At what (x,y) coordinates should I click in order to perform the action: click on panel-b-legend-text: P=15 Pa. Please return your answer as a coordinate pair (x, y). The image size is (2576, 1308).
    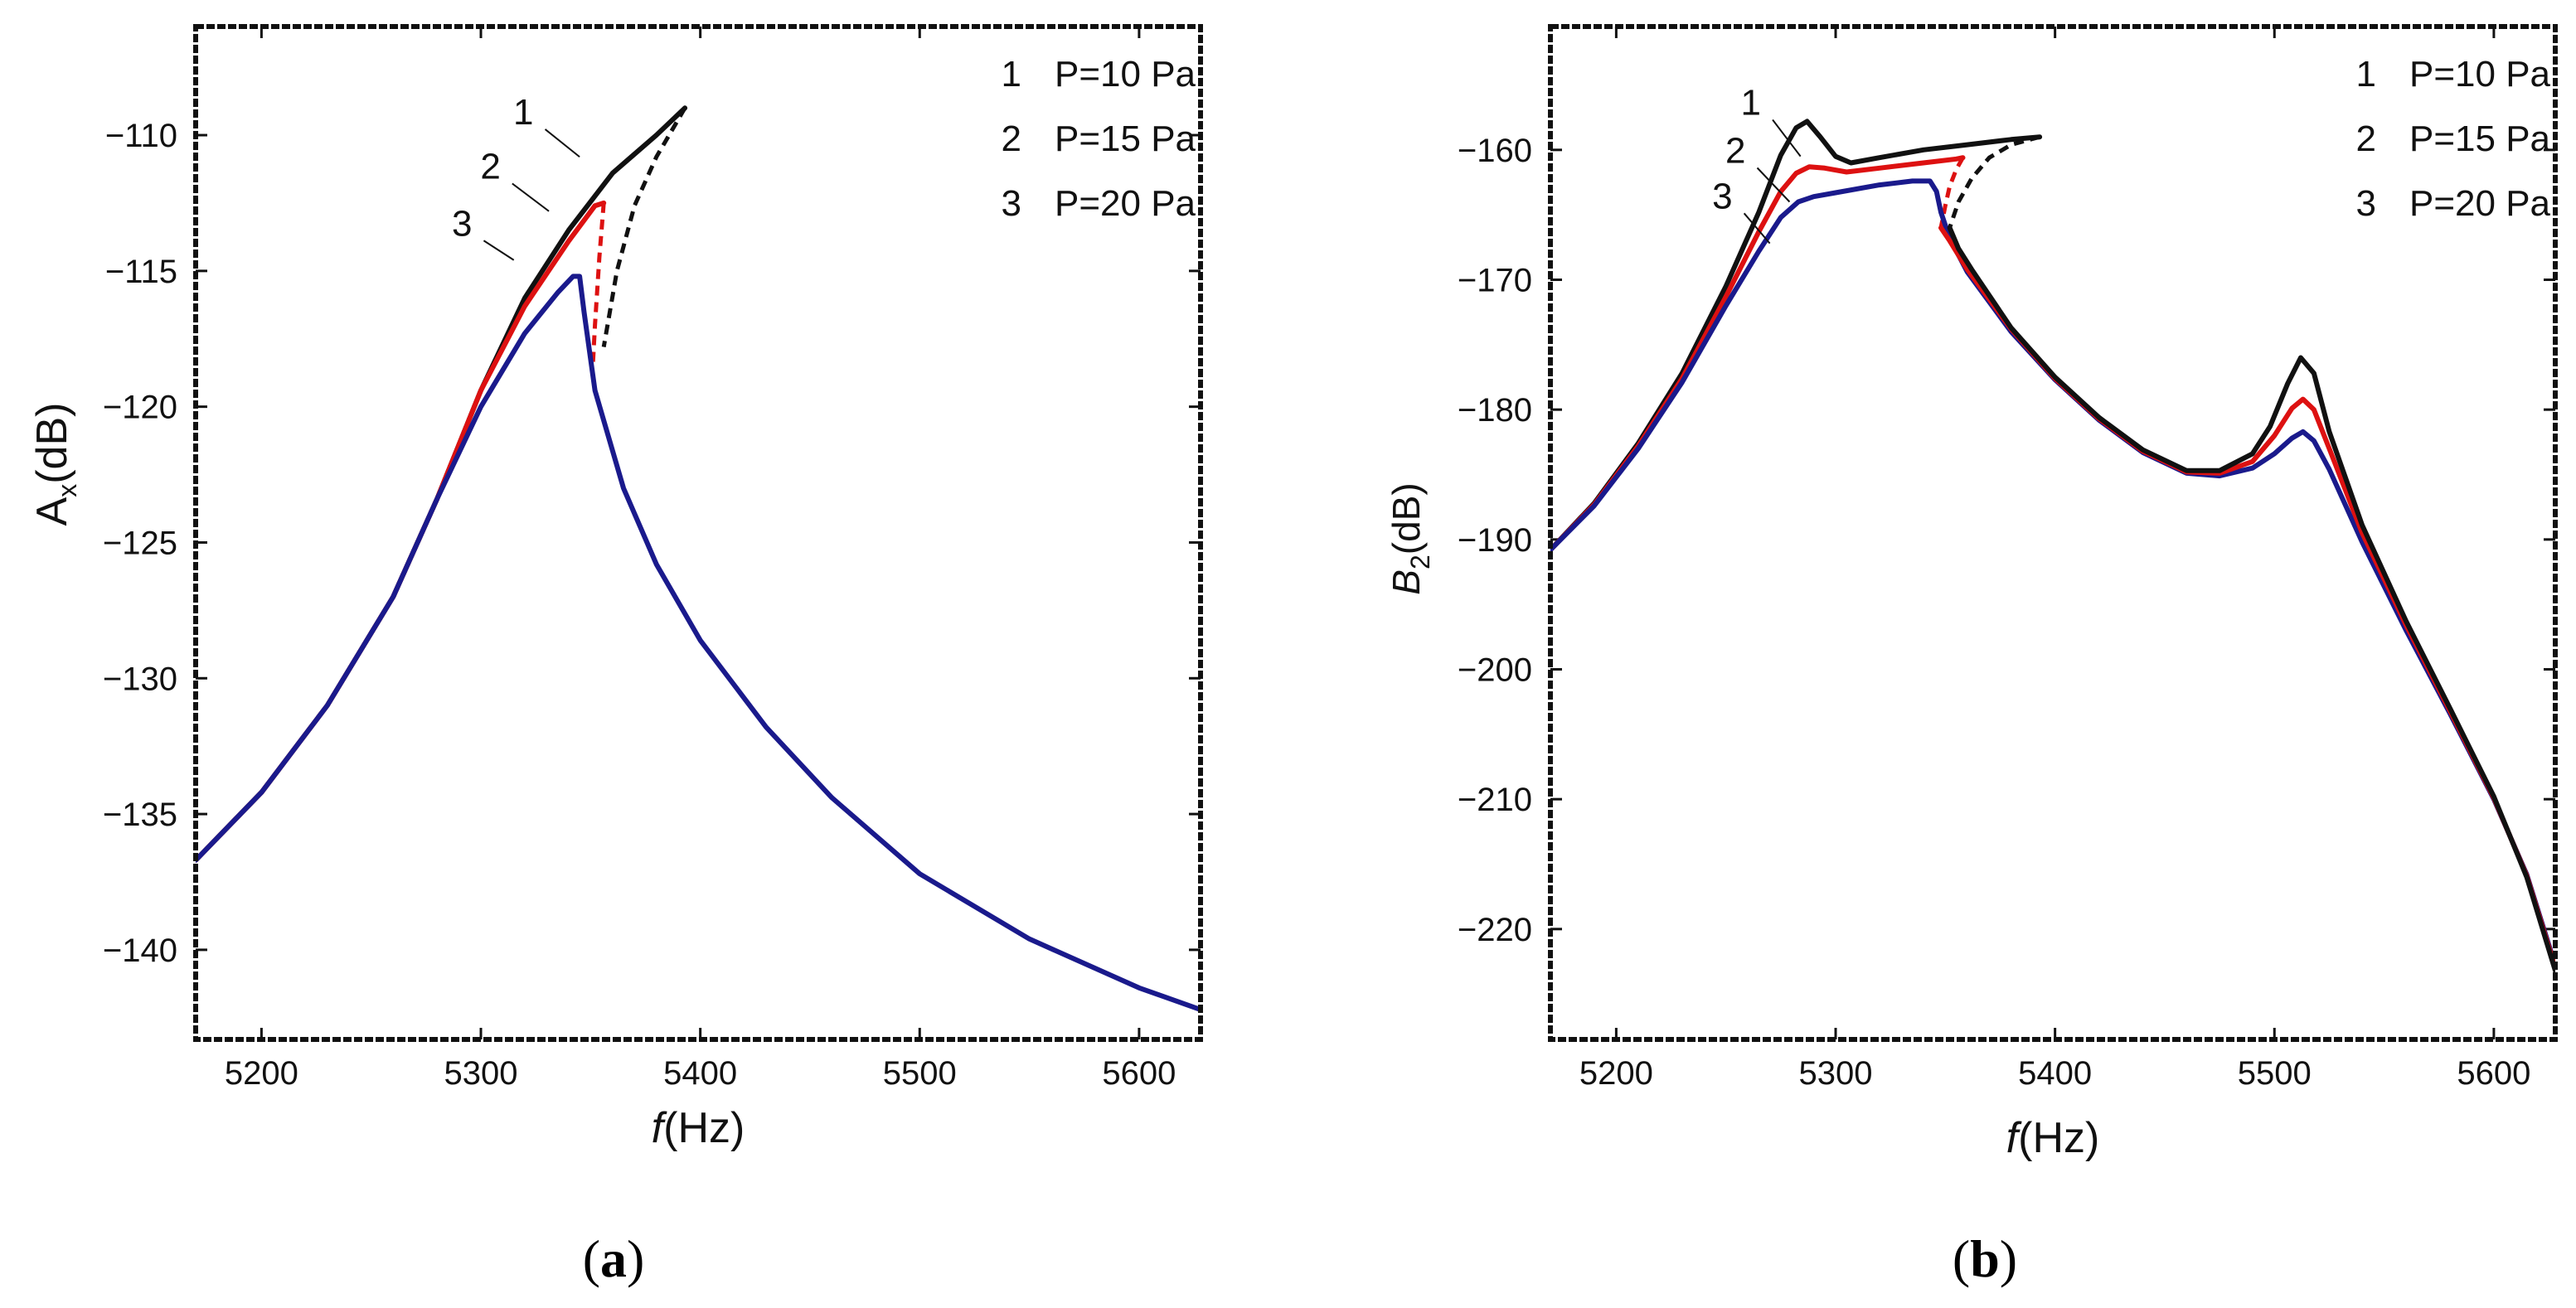
    Looking at the image, I should click on (2480, 139).